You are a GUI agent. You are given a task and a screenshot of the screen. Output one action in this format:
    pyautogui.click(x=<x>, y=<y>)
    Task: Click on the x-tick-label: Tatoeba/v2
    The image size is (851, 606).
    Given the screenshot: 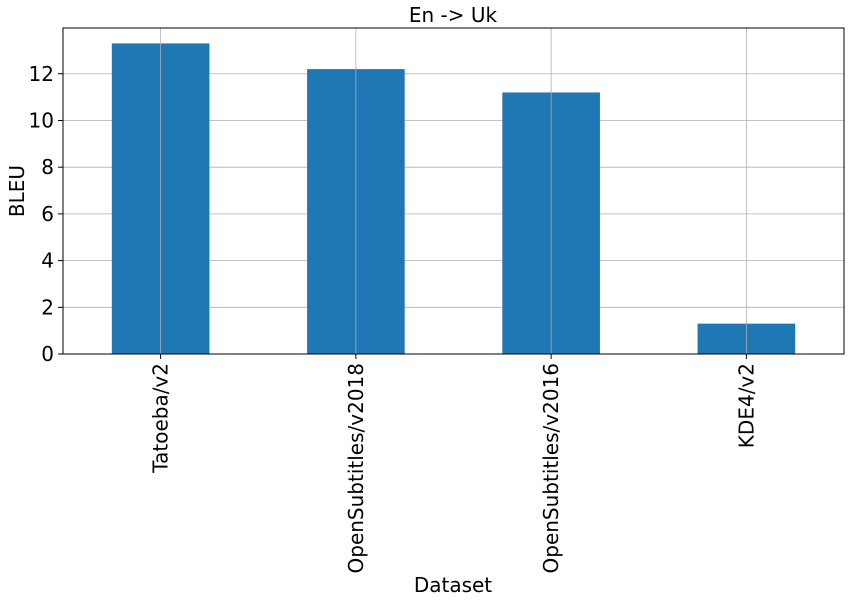 What is the action you would take?
    pyautogui.click(x=161, y=418)
    